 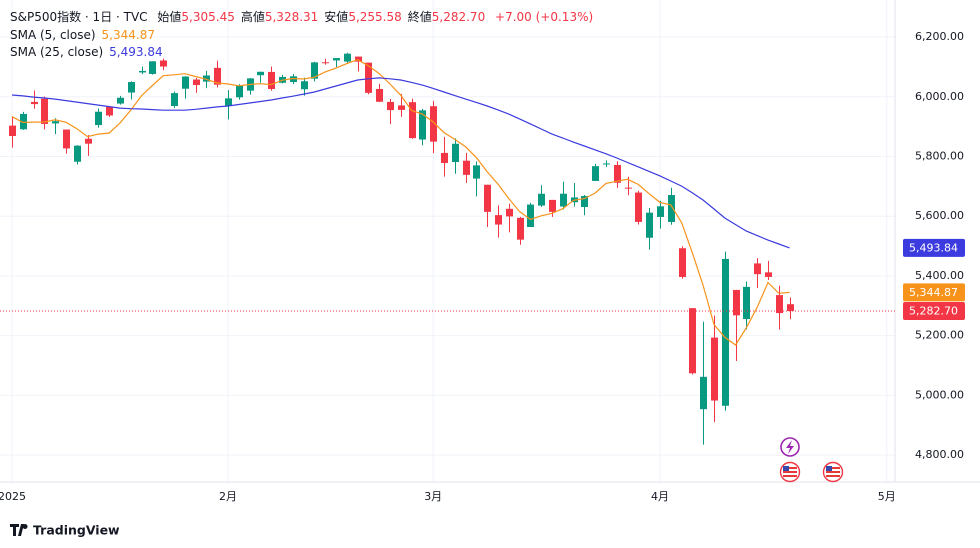 I want to click on ohlc-label: 終値, so click(x=419, y=17).